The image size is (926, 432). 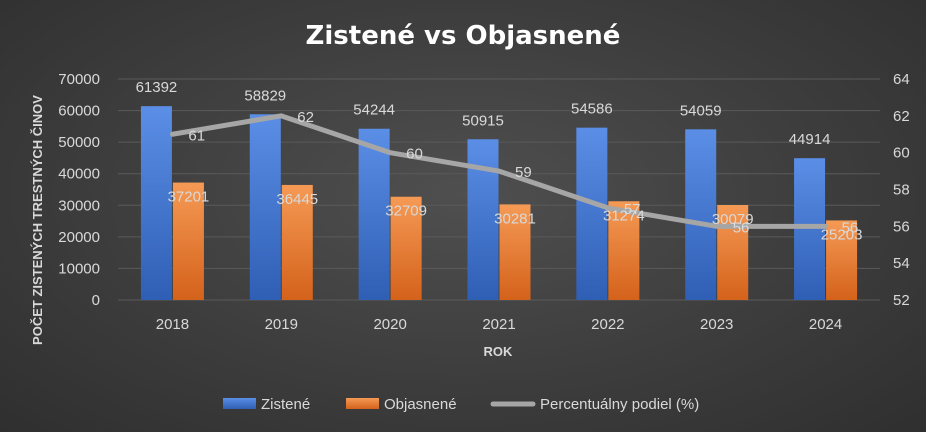 I want to click on data-label-objasnene: 30281, so click(x=515, y=218).